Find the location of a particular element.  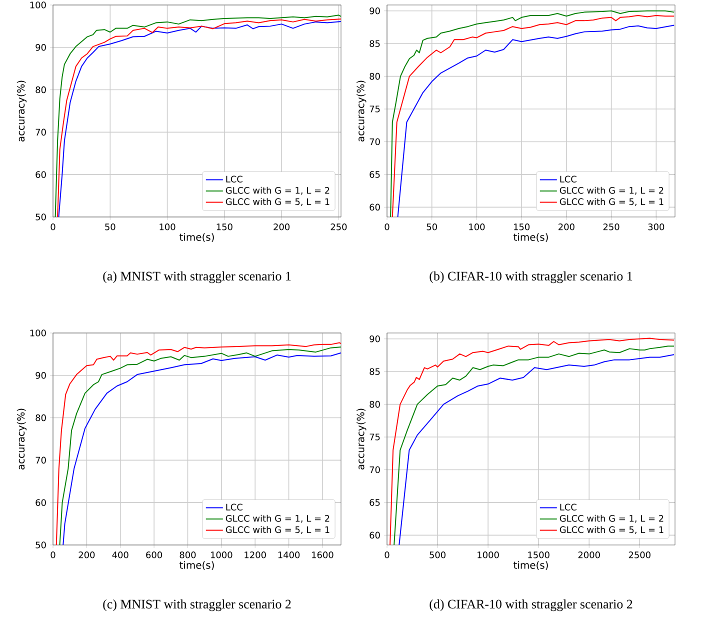

x-tick-label: 1400 is located at coordinates (289, 555).